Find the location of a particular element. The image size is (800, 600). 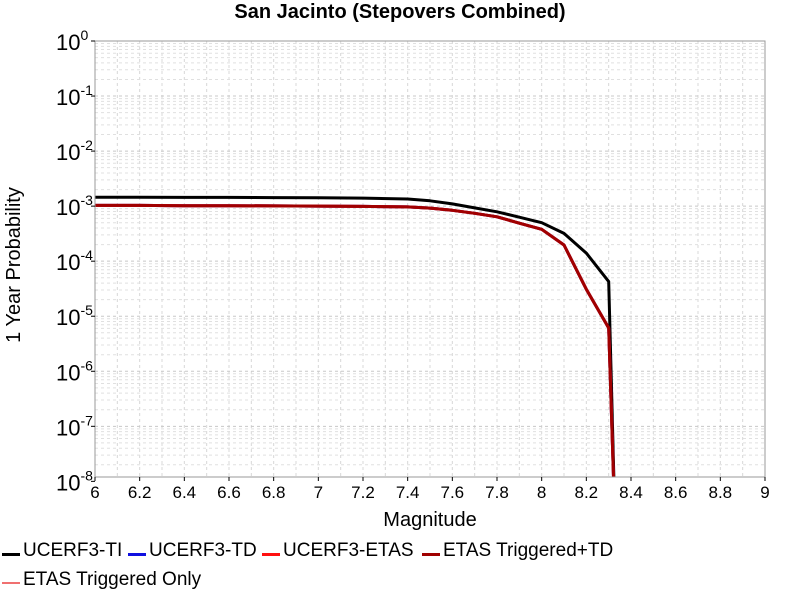

x-tick-label: 9 is located at coordinates (764, 492).